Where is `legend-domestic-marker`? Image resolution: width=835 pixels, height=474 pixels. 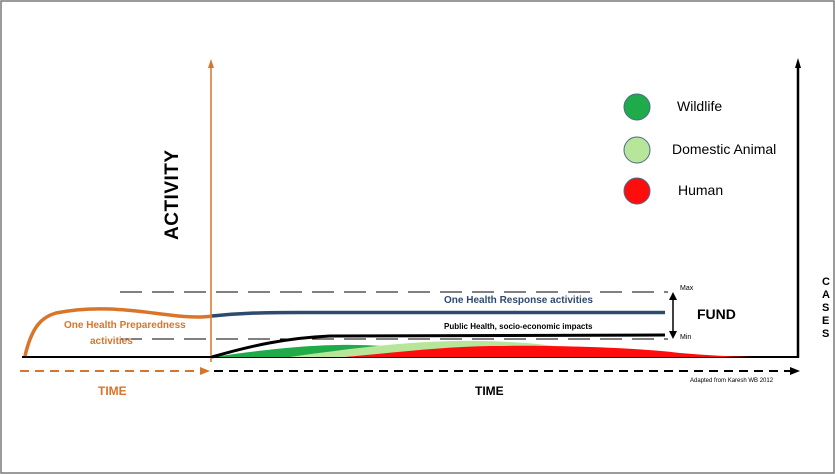 legend-domestic-marker is located at coordinates (637, 150).